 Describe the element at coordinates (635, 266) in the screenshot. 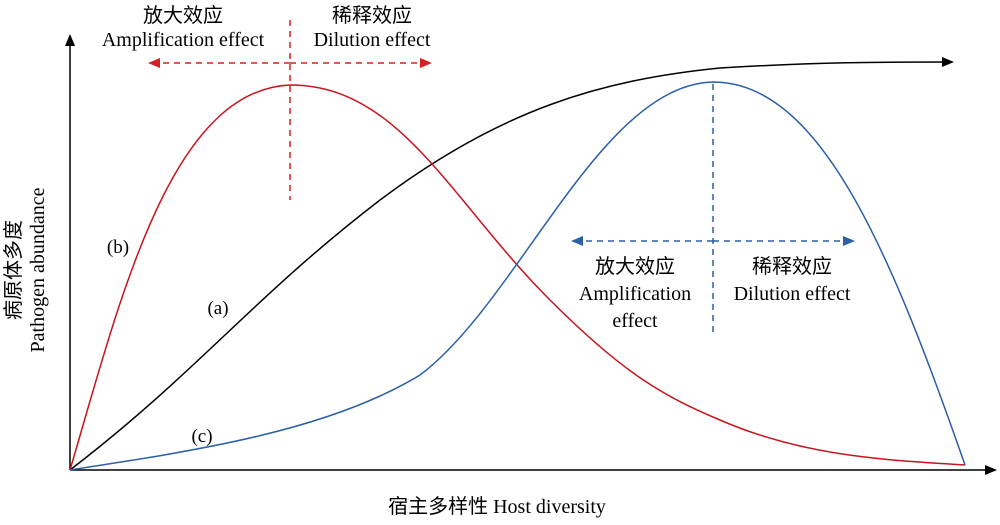

I see `right-amplification-cn: 放大效应` at that location.